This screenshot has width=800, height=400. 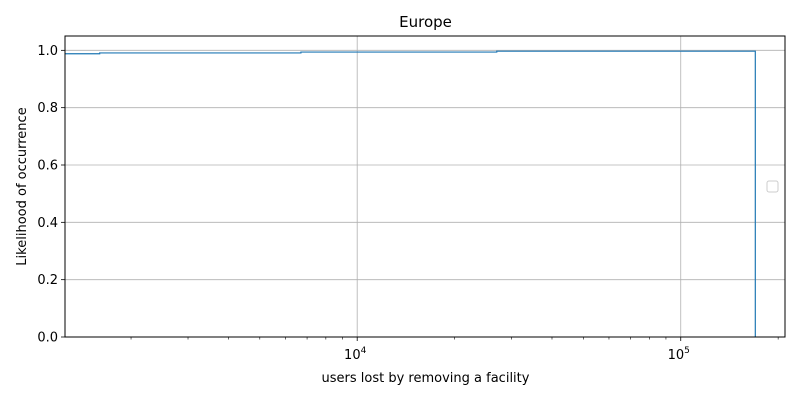 What do you see at coordinates (47, 108) in the screenshot?
I see `y-tick-label: 0.8` at bounding box center [47, 108].